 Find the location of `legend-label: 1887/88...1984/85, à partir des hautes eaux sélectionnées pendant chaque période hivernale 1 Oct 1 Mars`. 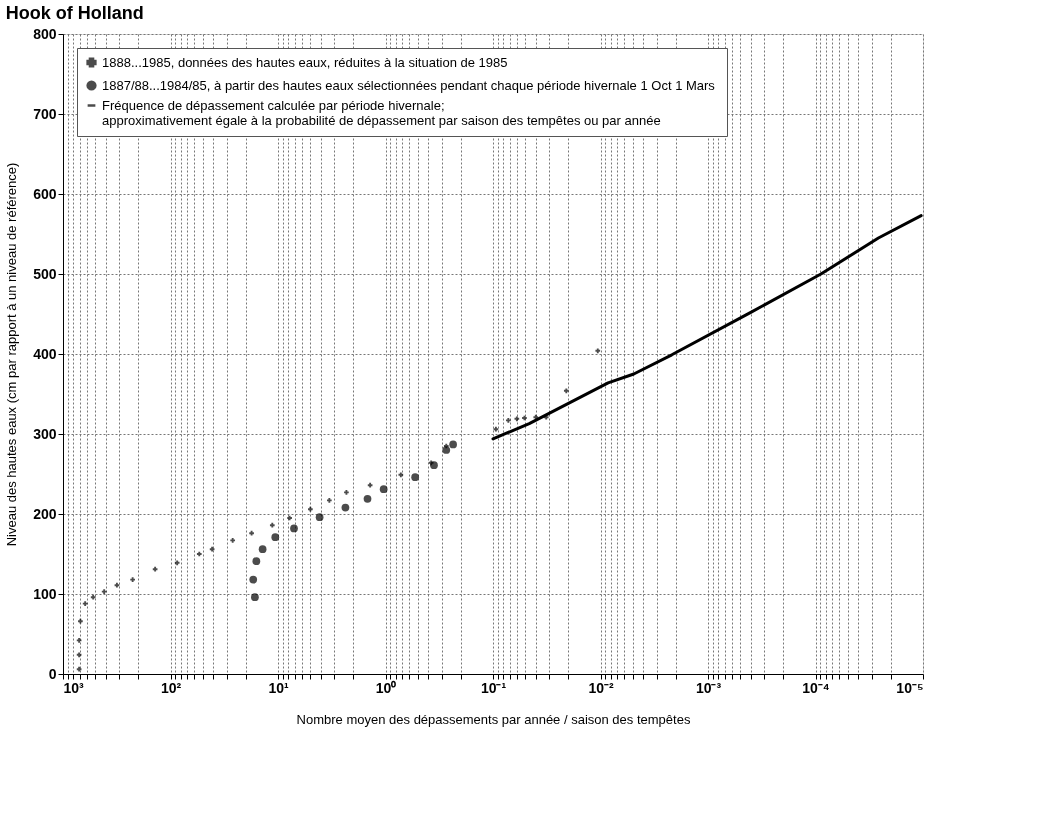

legend-label: 1887/88...1984/85, à partir des hautes eaux sélectionnées pendant chaque période hivernale 1 Oct 1 Mars is located at coordinates (409, 85).